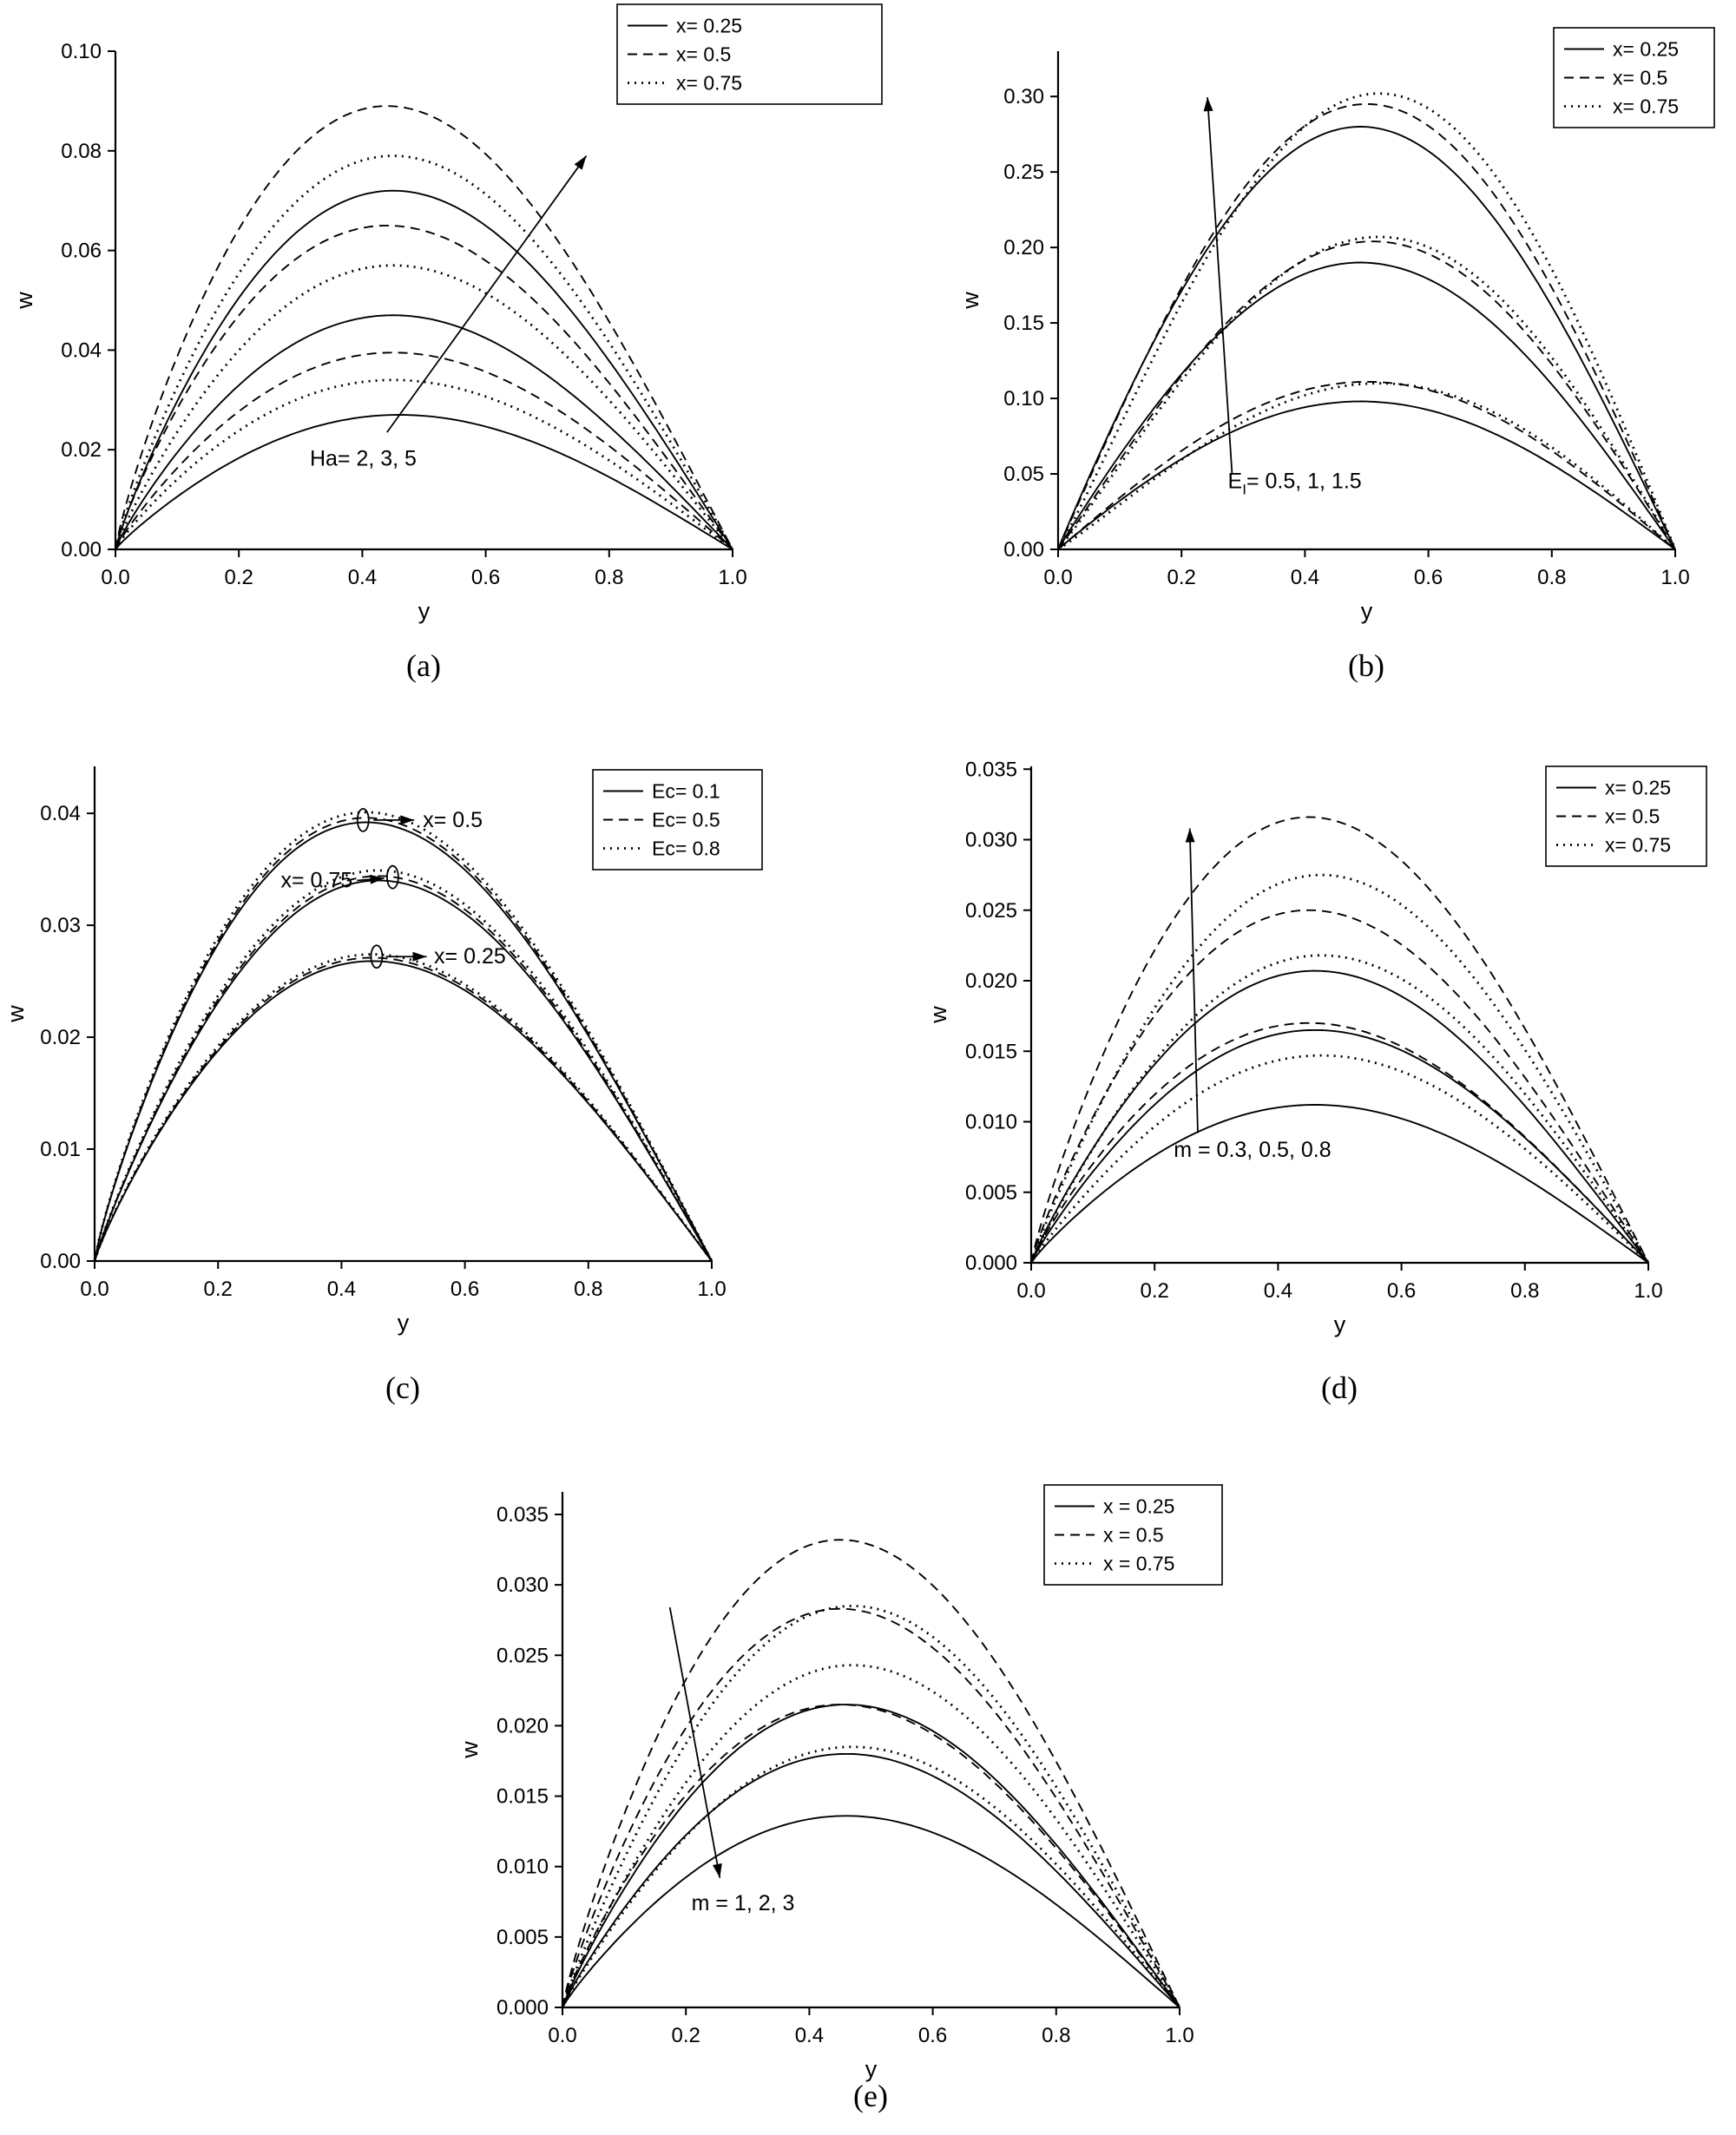  What do you see at coordinates (522, 1797) in the screenshot?
I see `y-tick-label: 0.015` at bounding box center [522, 1797].